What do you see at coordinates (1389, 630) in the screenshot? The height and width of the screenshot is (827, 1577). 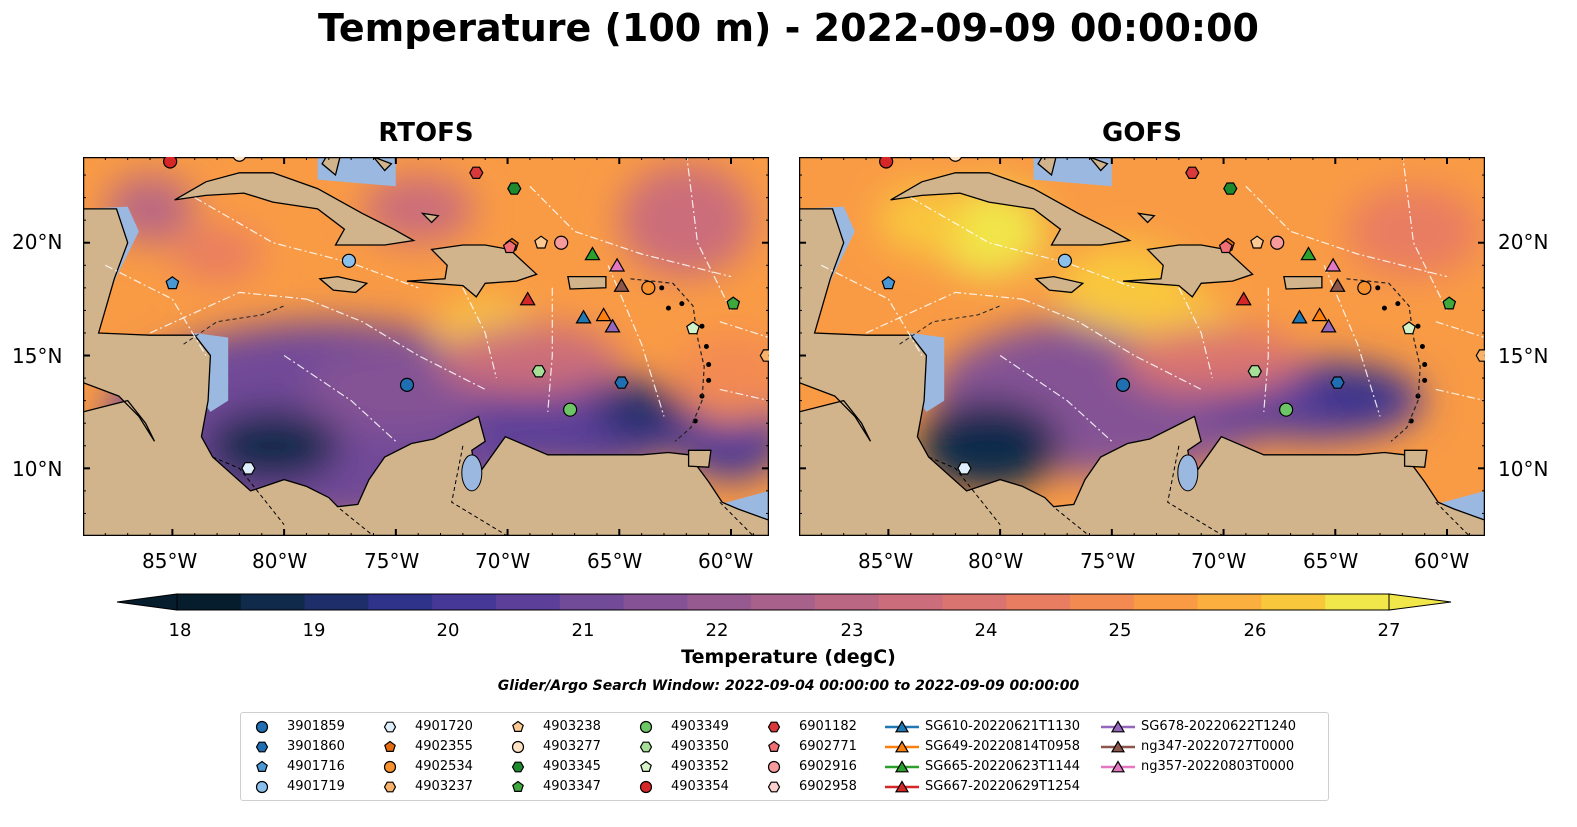 I see `colorbar-tick-27: 27` at bounding box center [1389, 630].